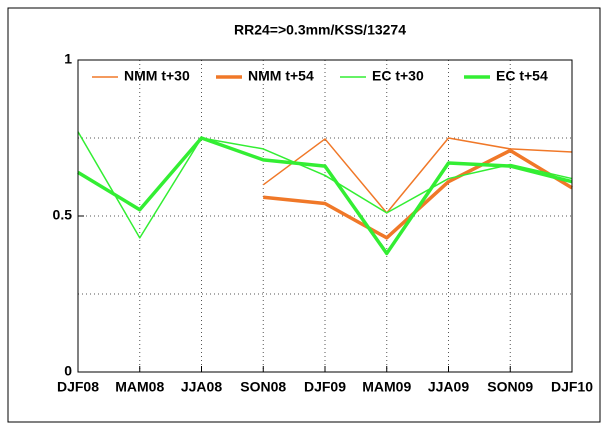  Describe the element at coordinates (572, 387) in the screenshot. I see `x-tick-label: DJF10` at that location.